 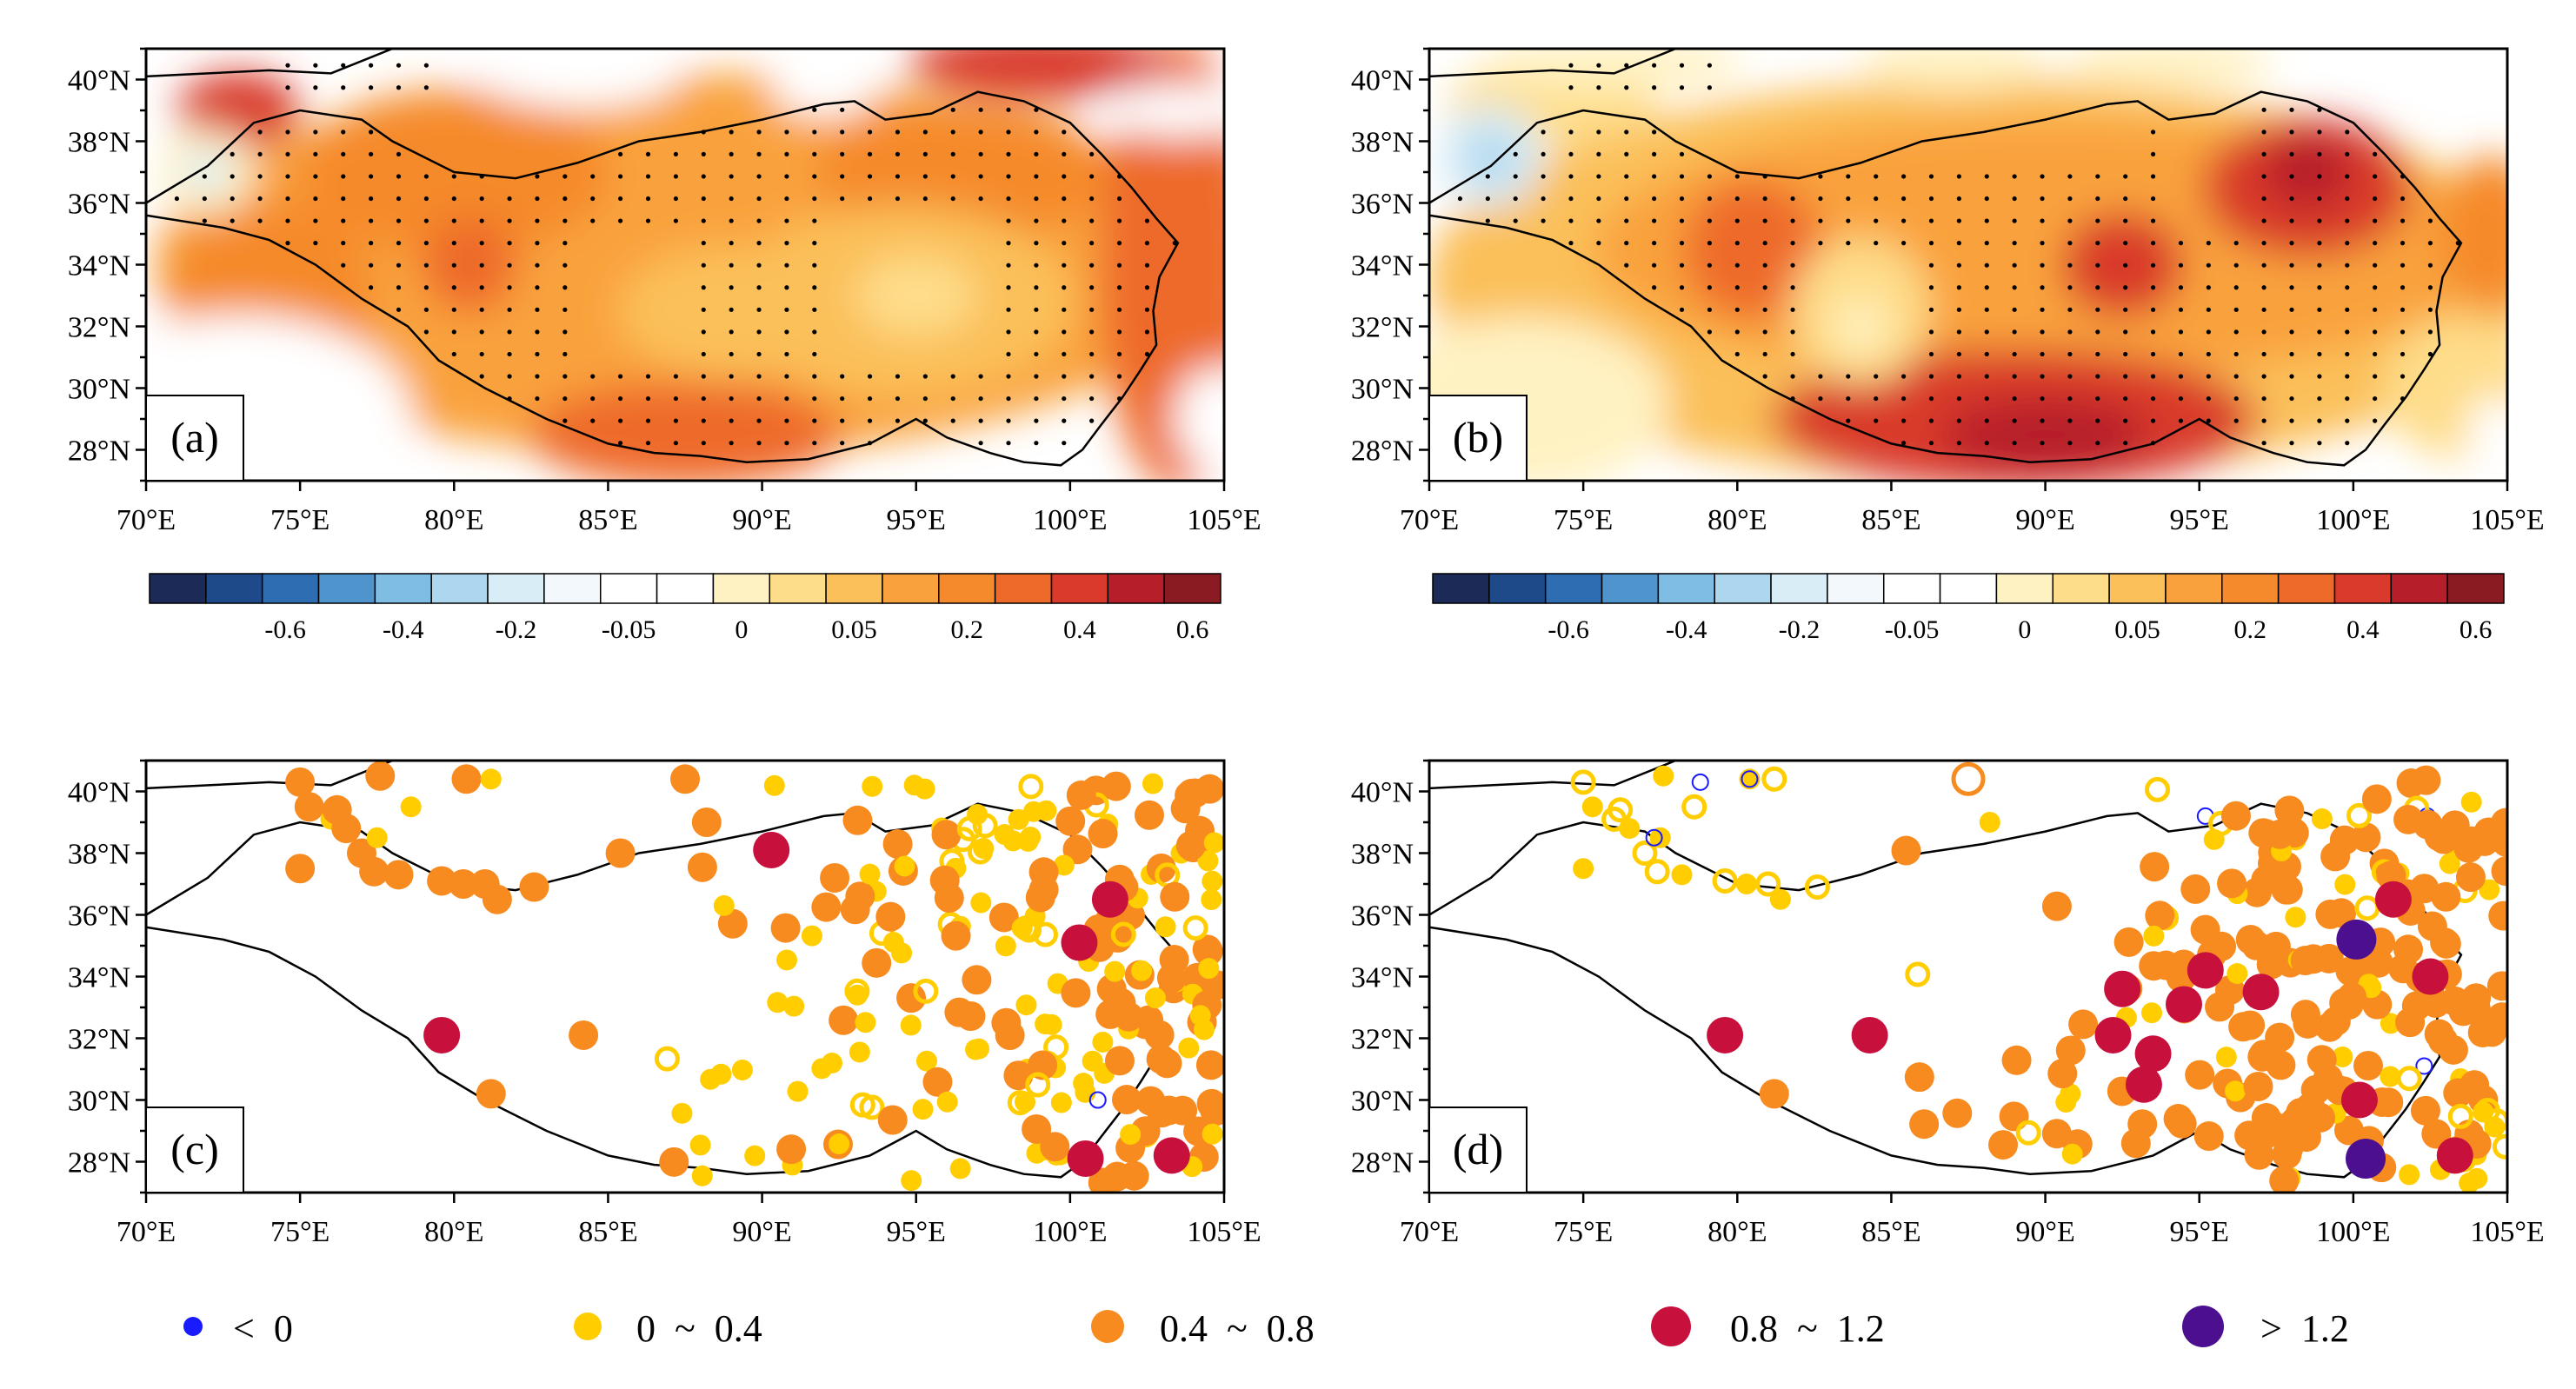 I want to click on lon-tick-label: 70°E, so click(x=1429, y=1232).